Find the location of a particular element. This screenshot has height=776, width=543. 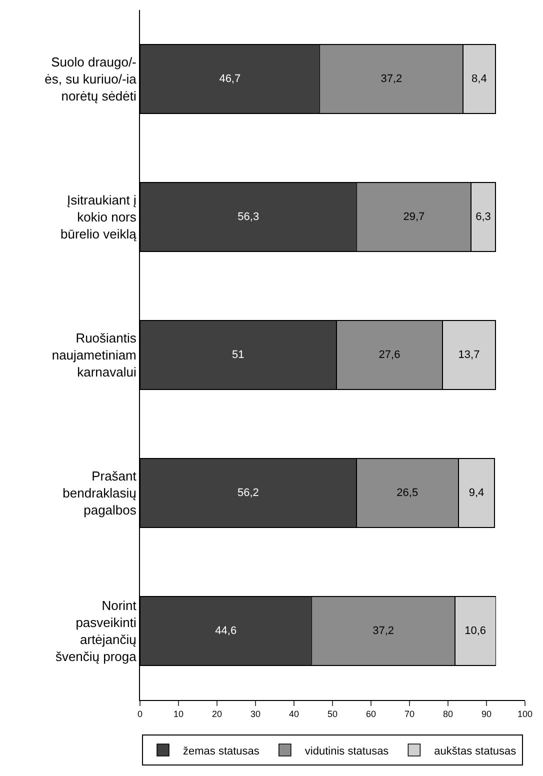

data-label: 27,6 is located at coordinates (389, 355).